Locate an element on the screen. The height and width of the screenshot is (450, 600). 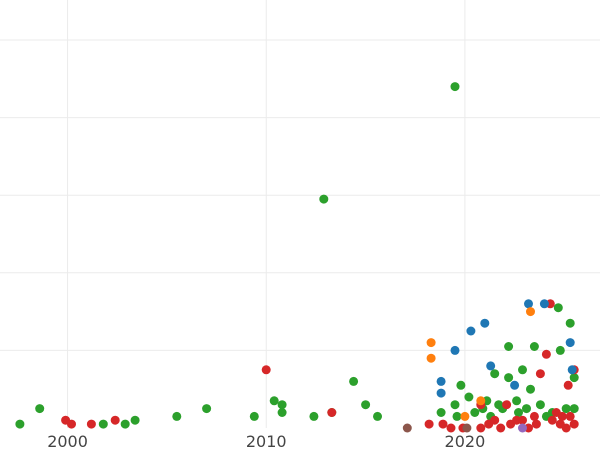
x-tick-label: 2010 is located at coordinates (266, 441).